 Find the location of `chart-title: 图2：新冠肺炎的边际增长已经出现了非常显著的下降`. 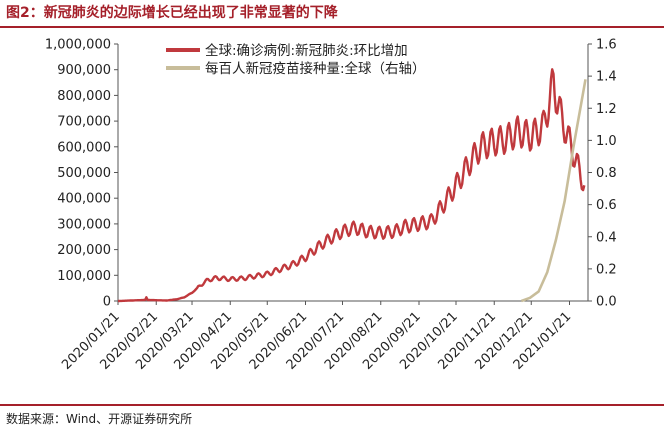

chart-title: 图2：新冠肺炎的边际增长已经出现了非常显著的下降 is located at coordinates (172, 13).